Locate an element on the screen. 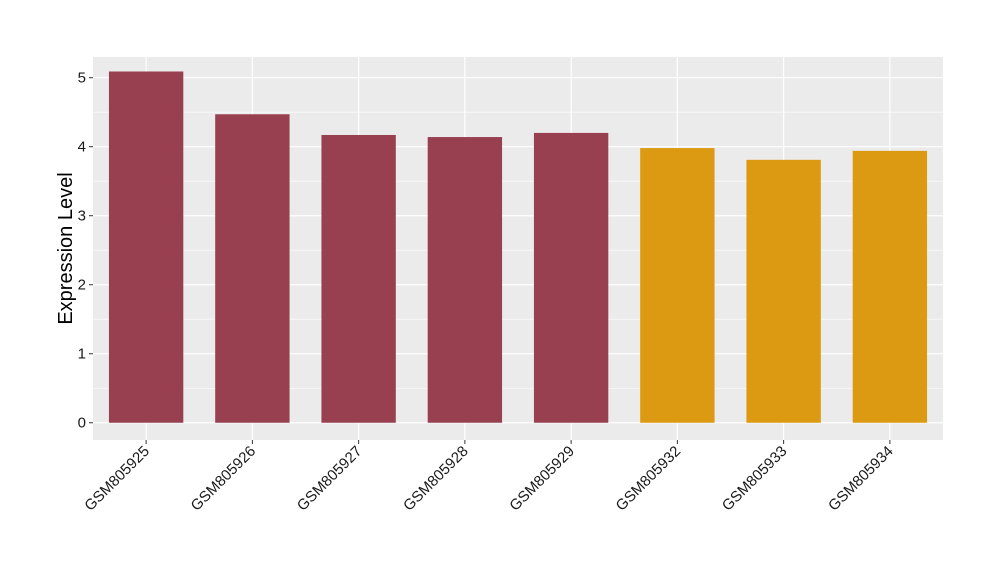 The width and height of the screenshot is (1000, 580). x-tick-label: GSM805934 is located at coordinates (861, 479).